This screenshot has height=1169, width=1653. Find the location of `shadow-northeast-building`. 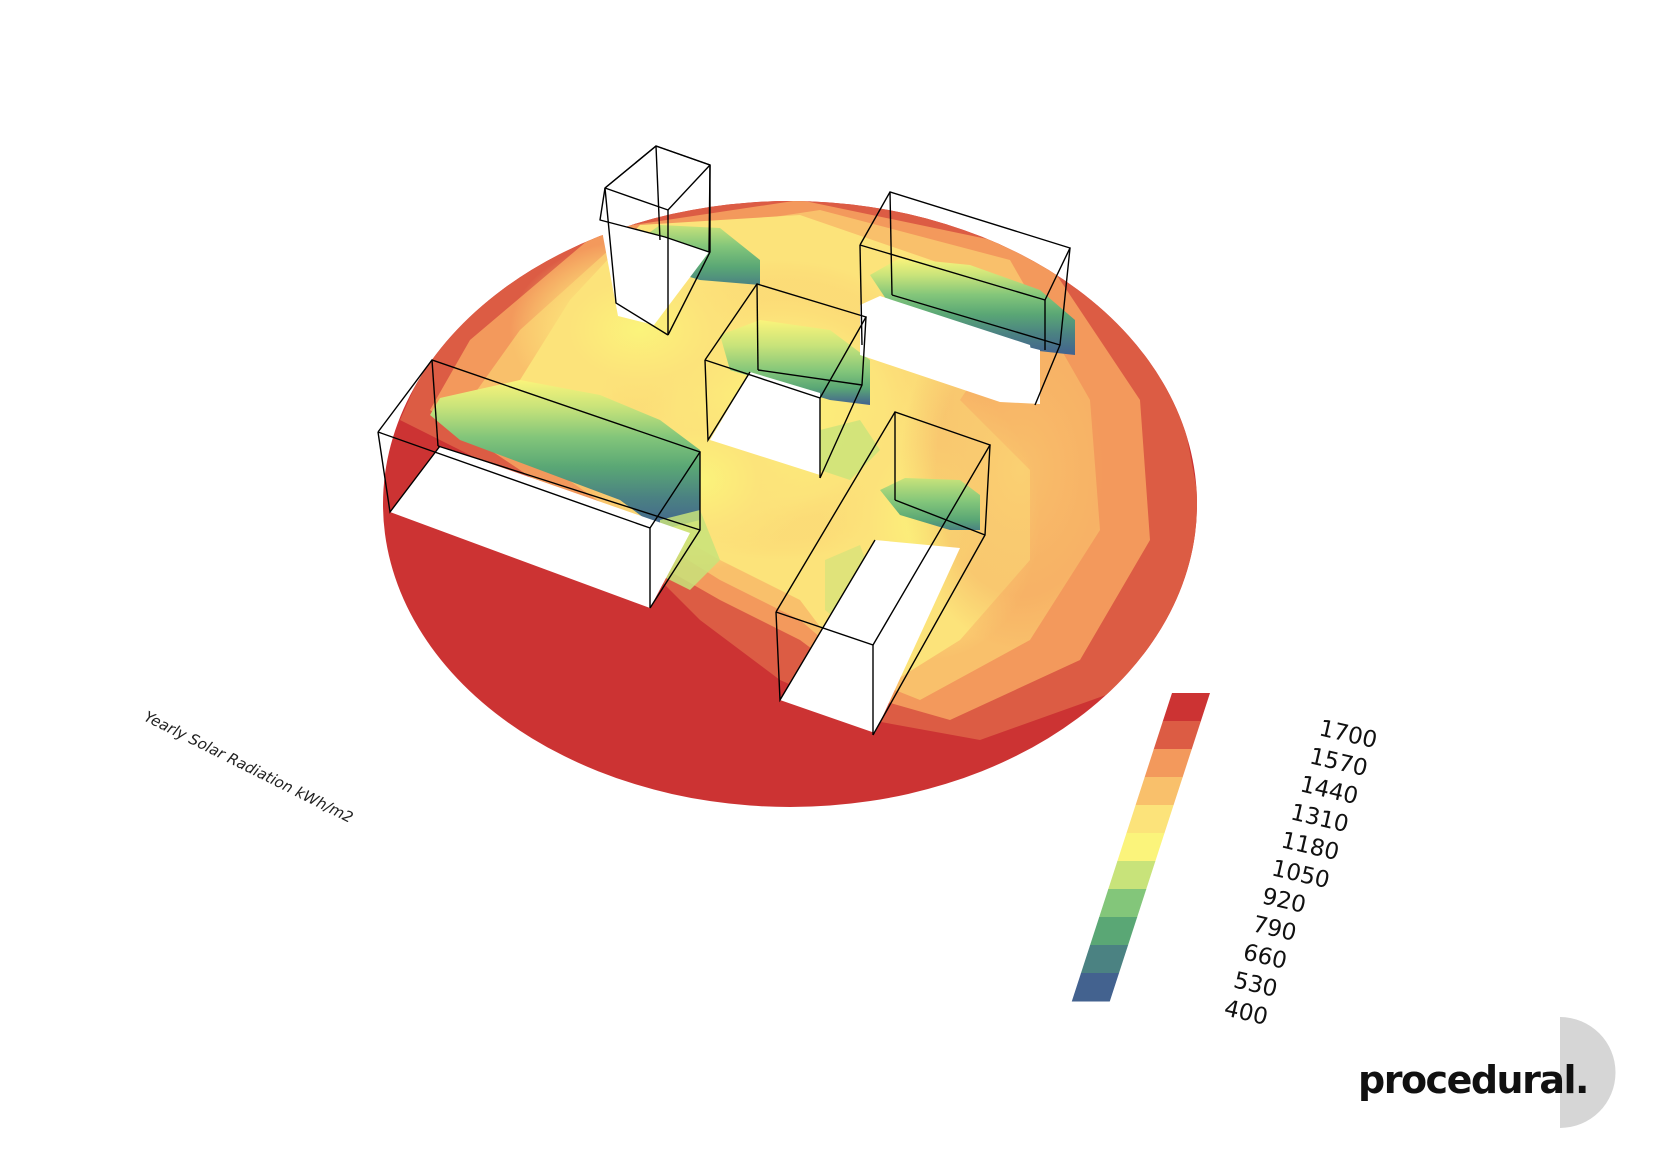

shadow-northeast-building is located at coordinates (972, 306).